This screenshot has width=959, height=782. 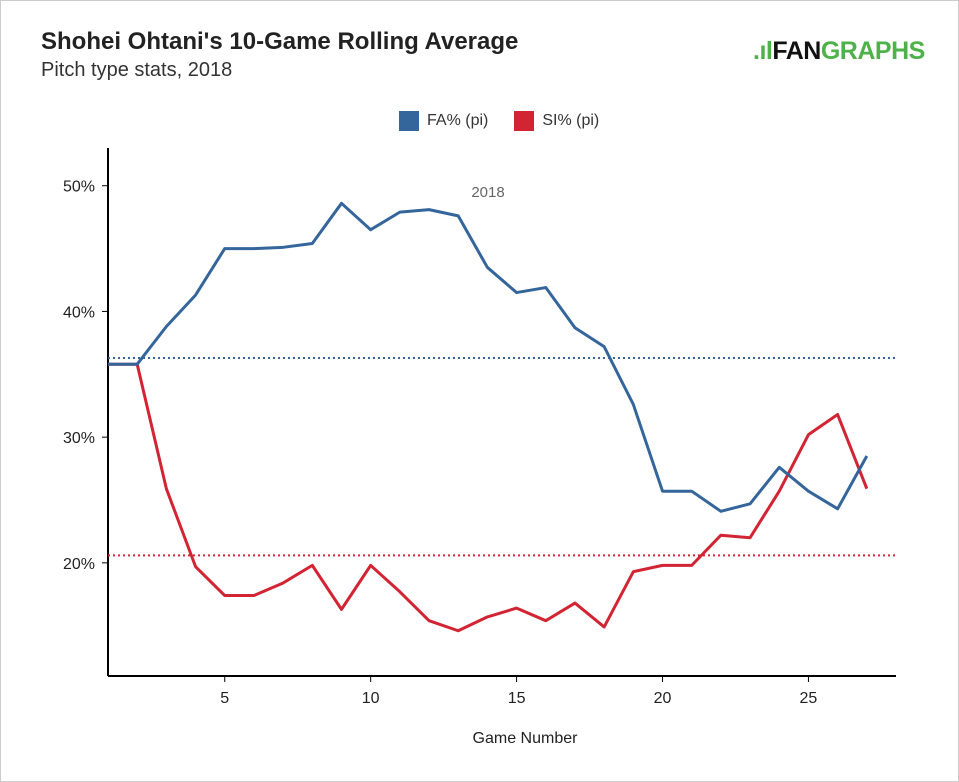 I want to click on chart-title: Shohei Ohtani's 10-Game Rolling Average, so click(x=280, y=41).